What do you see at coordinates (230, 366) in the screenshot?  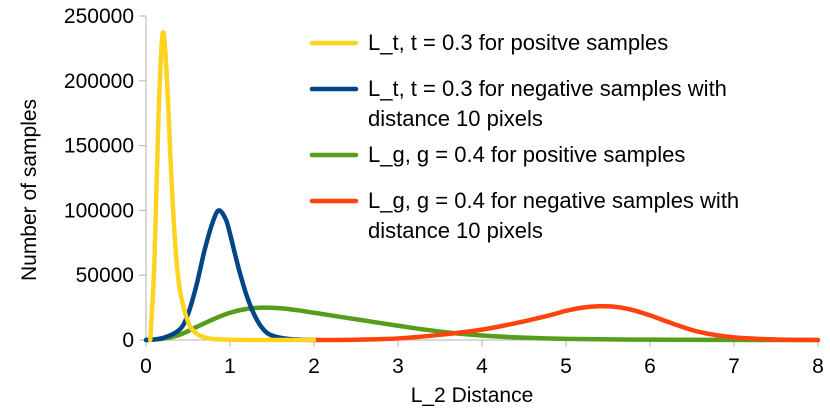 I see `x-tick-label: 1` at bounding box center [230, 366].